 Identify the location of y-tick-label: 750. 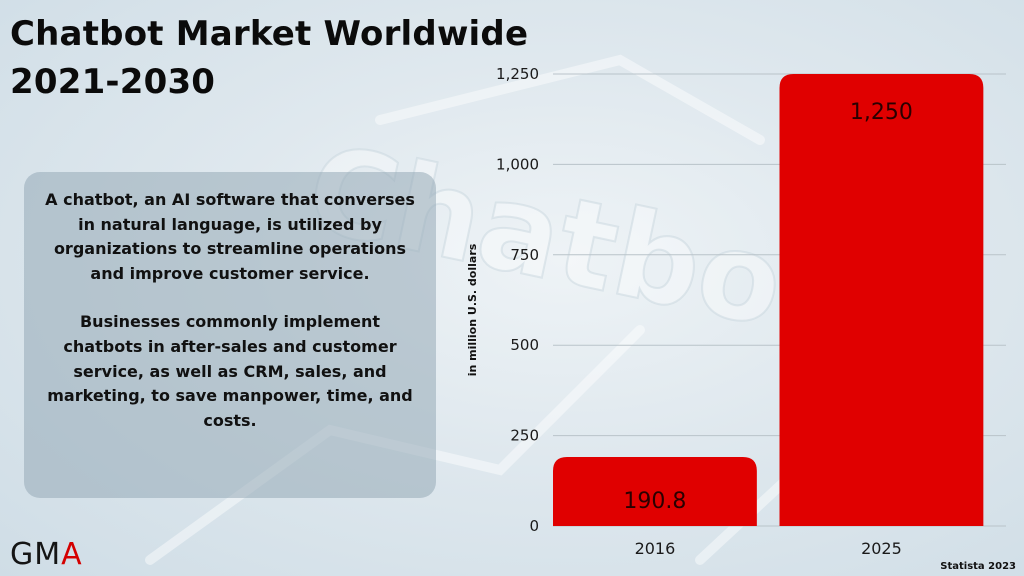
(524, 255).